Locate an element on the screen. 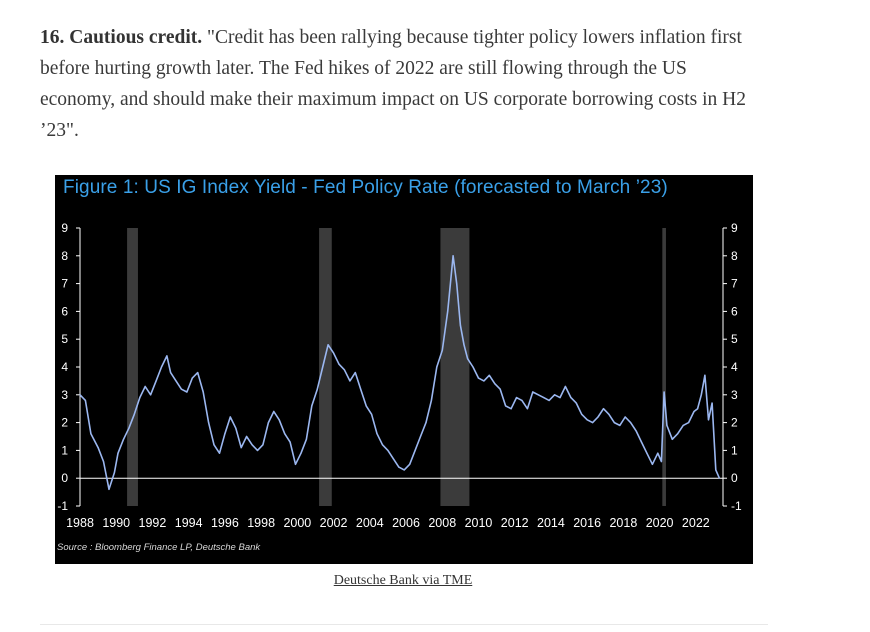 The height and width of the screenshot is (632, 870). x-tick-label: 2018 is located at coordinates (623, 523).